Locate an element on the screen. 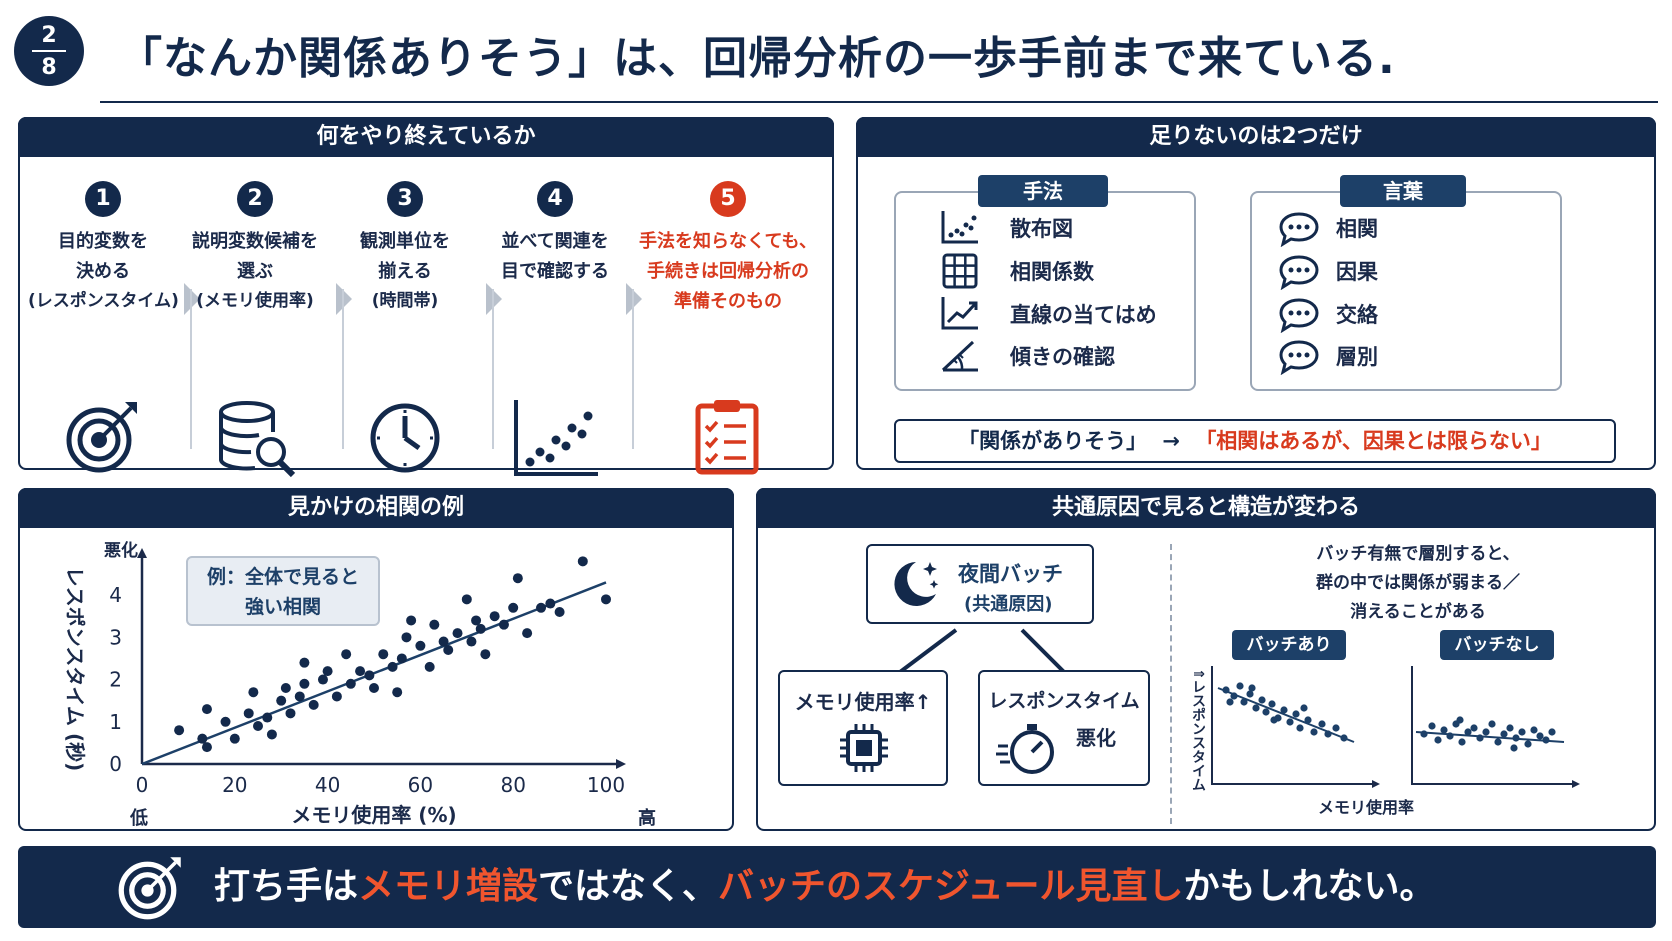 The height and width of the screenshot is (941, 1672). chart-callout: 例：全体で見ると 強い相関 is located at coordinates (283, 591).